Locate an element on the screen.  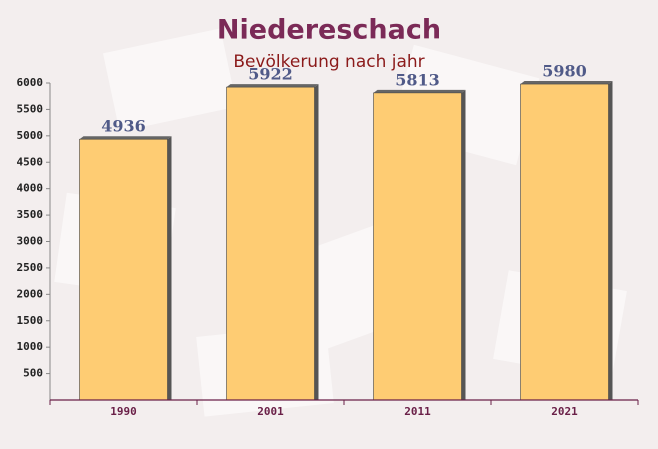
chart-title: Niedereschach is located at coordinates (329, 30).